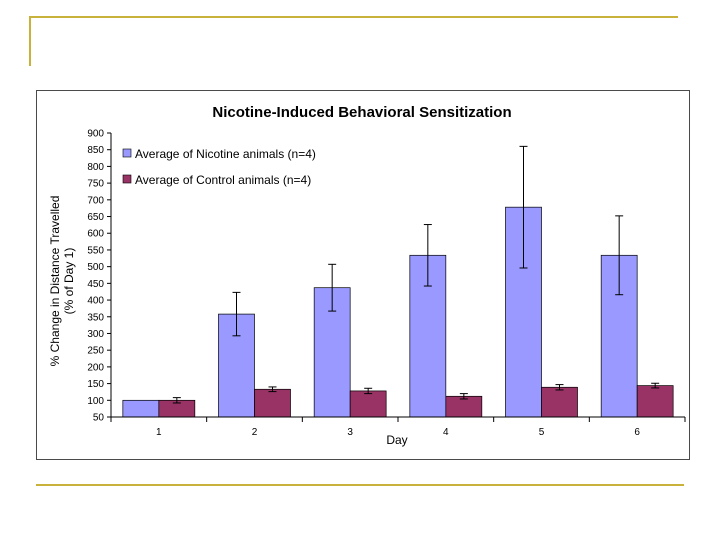  What do you see at coordinates (95, 284) in the screenshot?
I see `y-tick-label: 450` at bounding box center [95, 284].